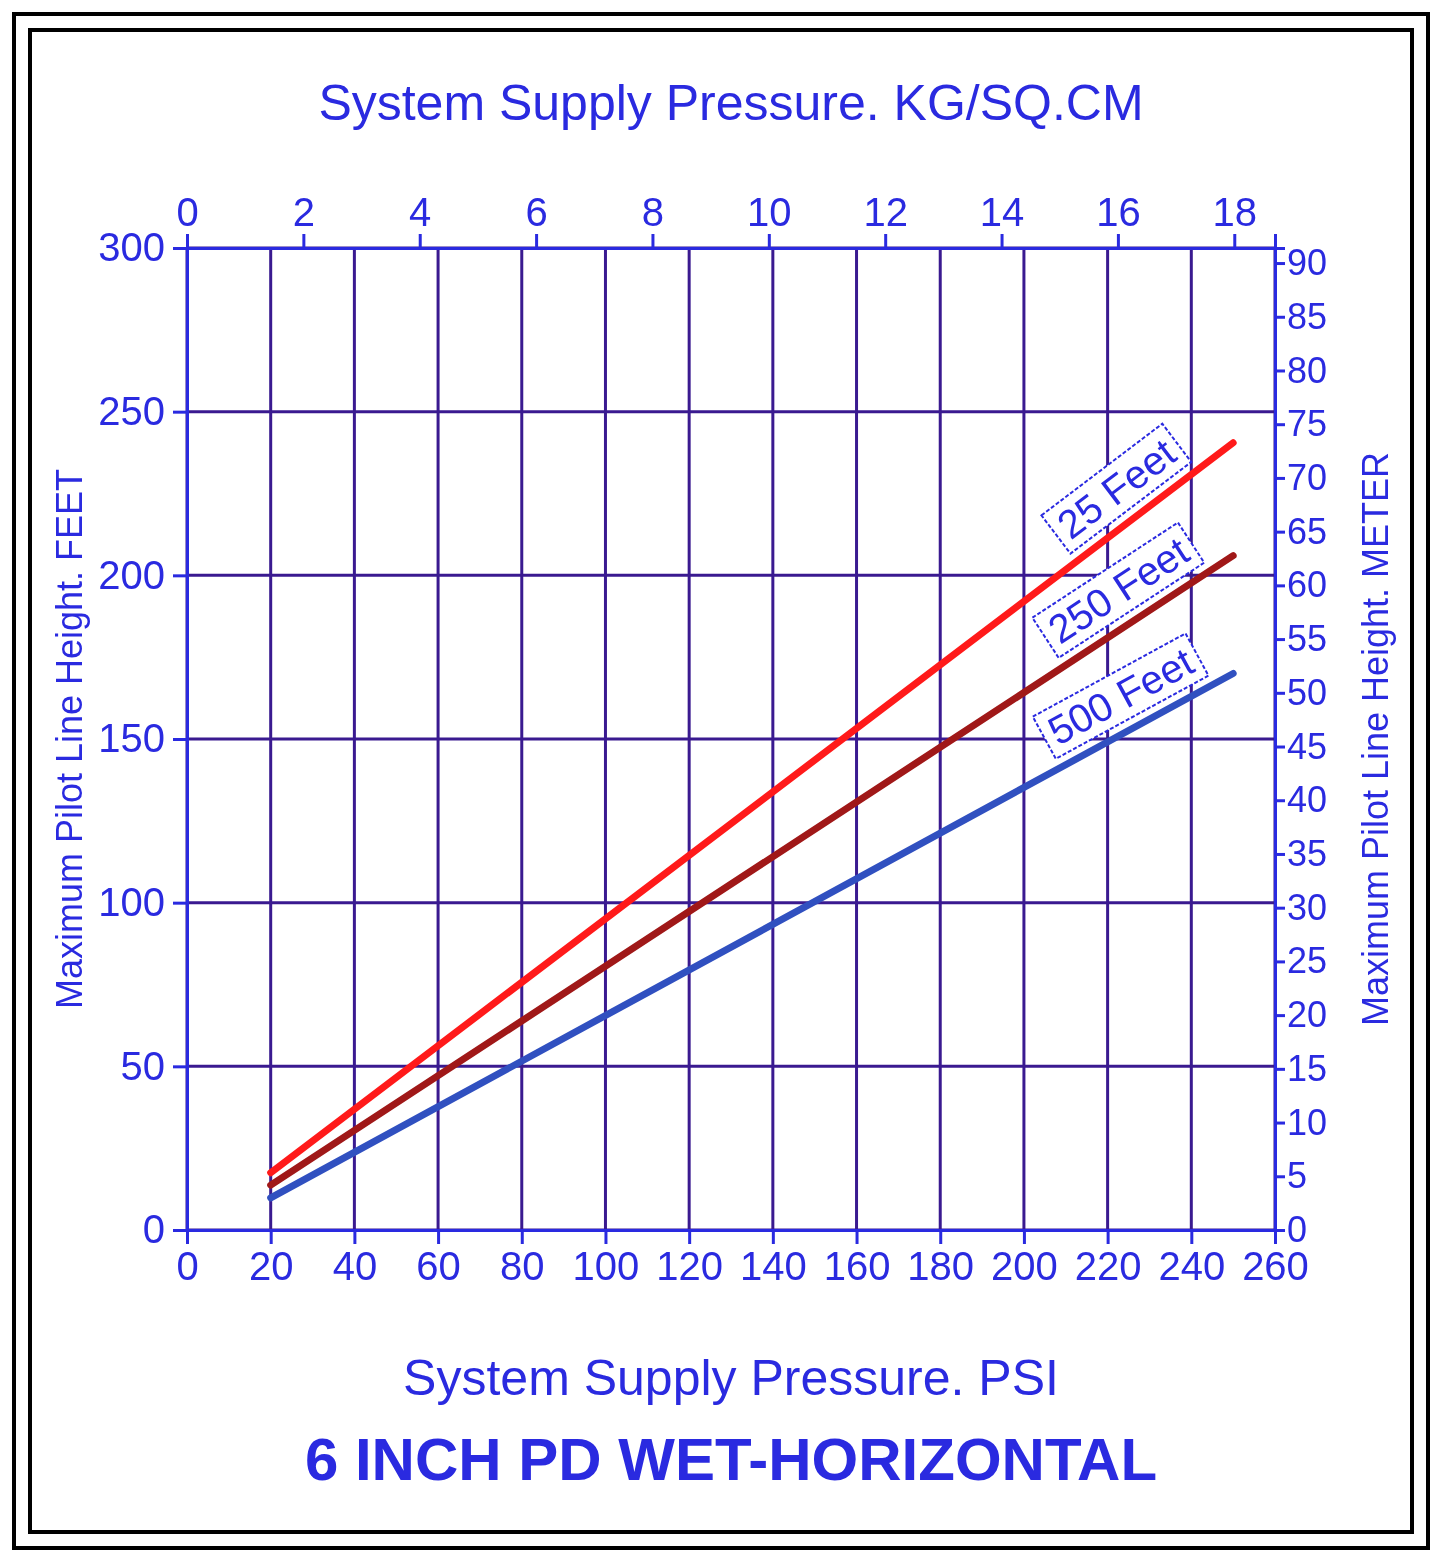  I want to click on x-tick-label: 80, so click(522, 1266).